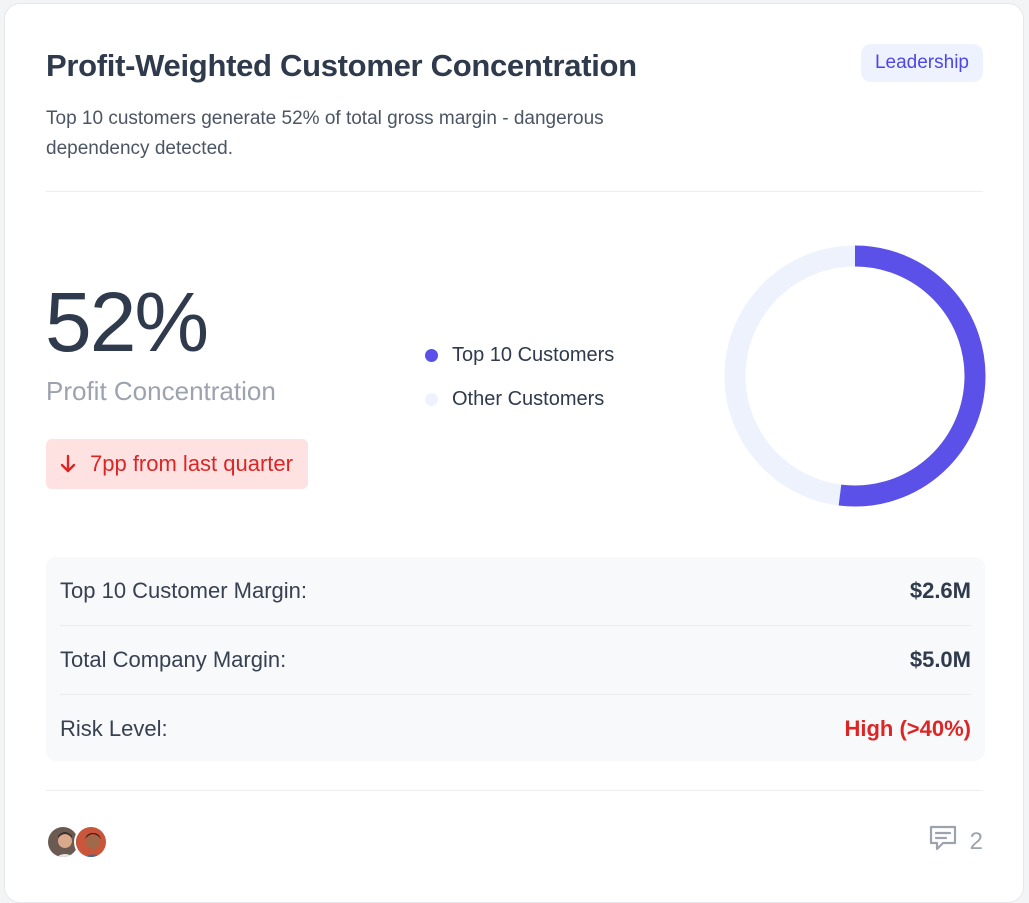 This screenshot has height=903, width=1029. What do you see at coordinates (943, 841) in the screenshot?
I see `comment-icon` at bounding box center [943, 841].